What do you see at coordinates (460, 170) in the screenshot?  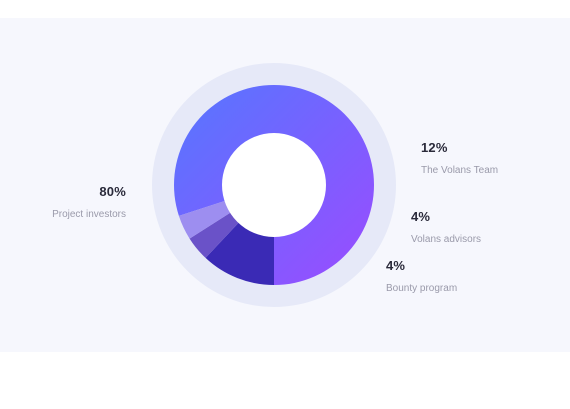 I see `volans-team-name: The Volans Team` at bounding box center [460, 170].